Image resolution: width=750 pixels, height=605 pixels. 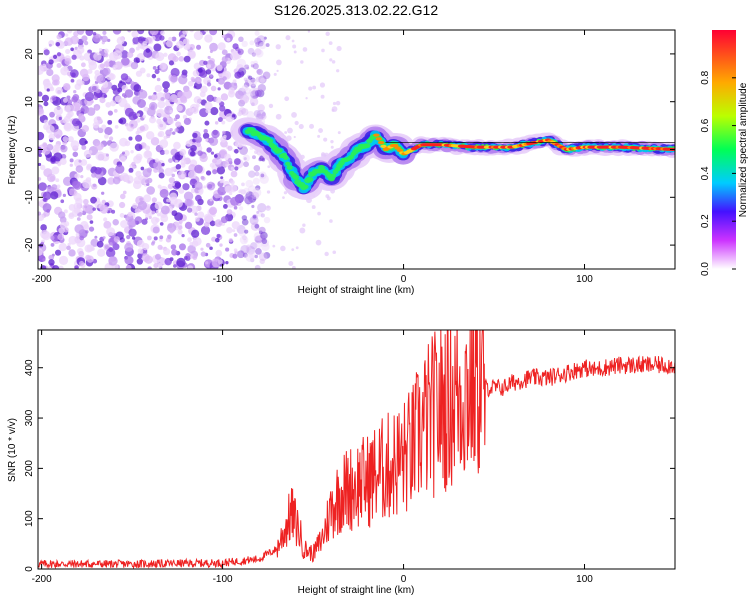 I want to click on spectrogram-ridge-blob, so click(x=279, y=150).